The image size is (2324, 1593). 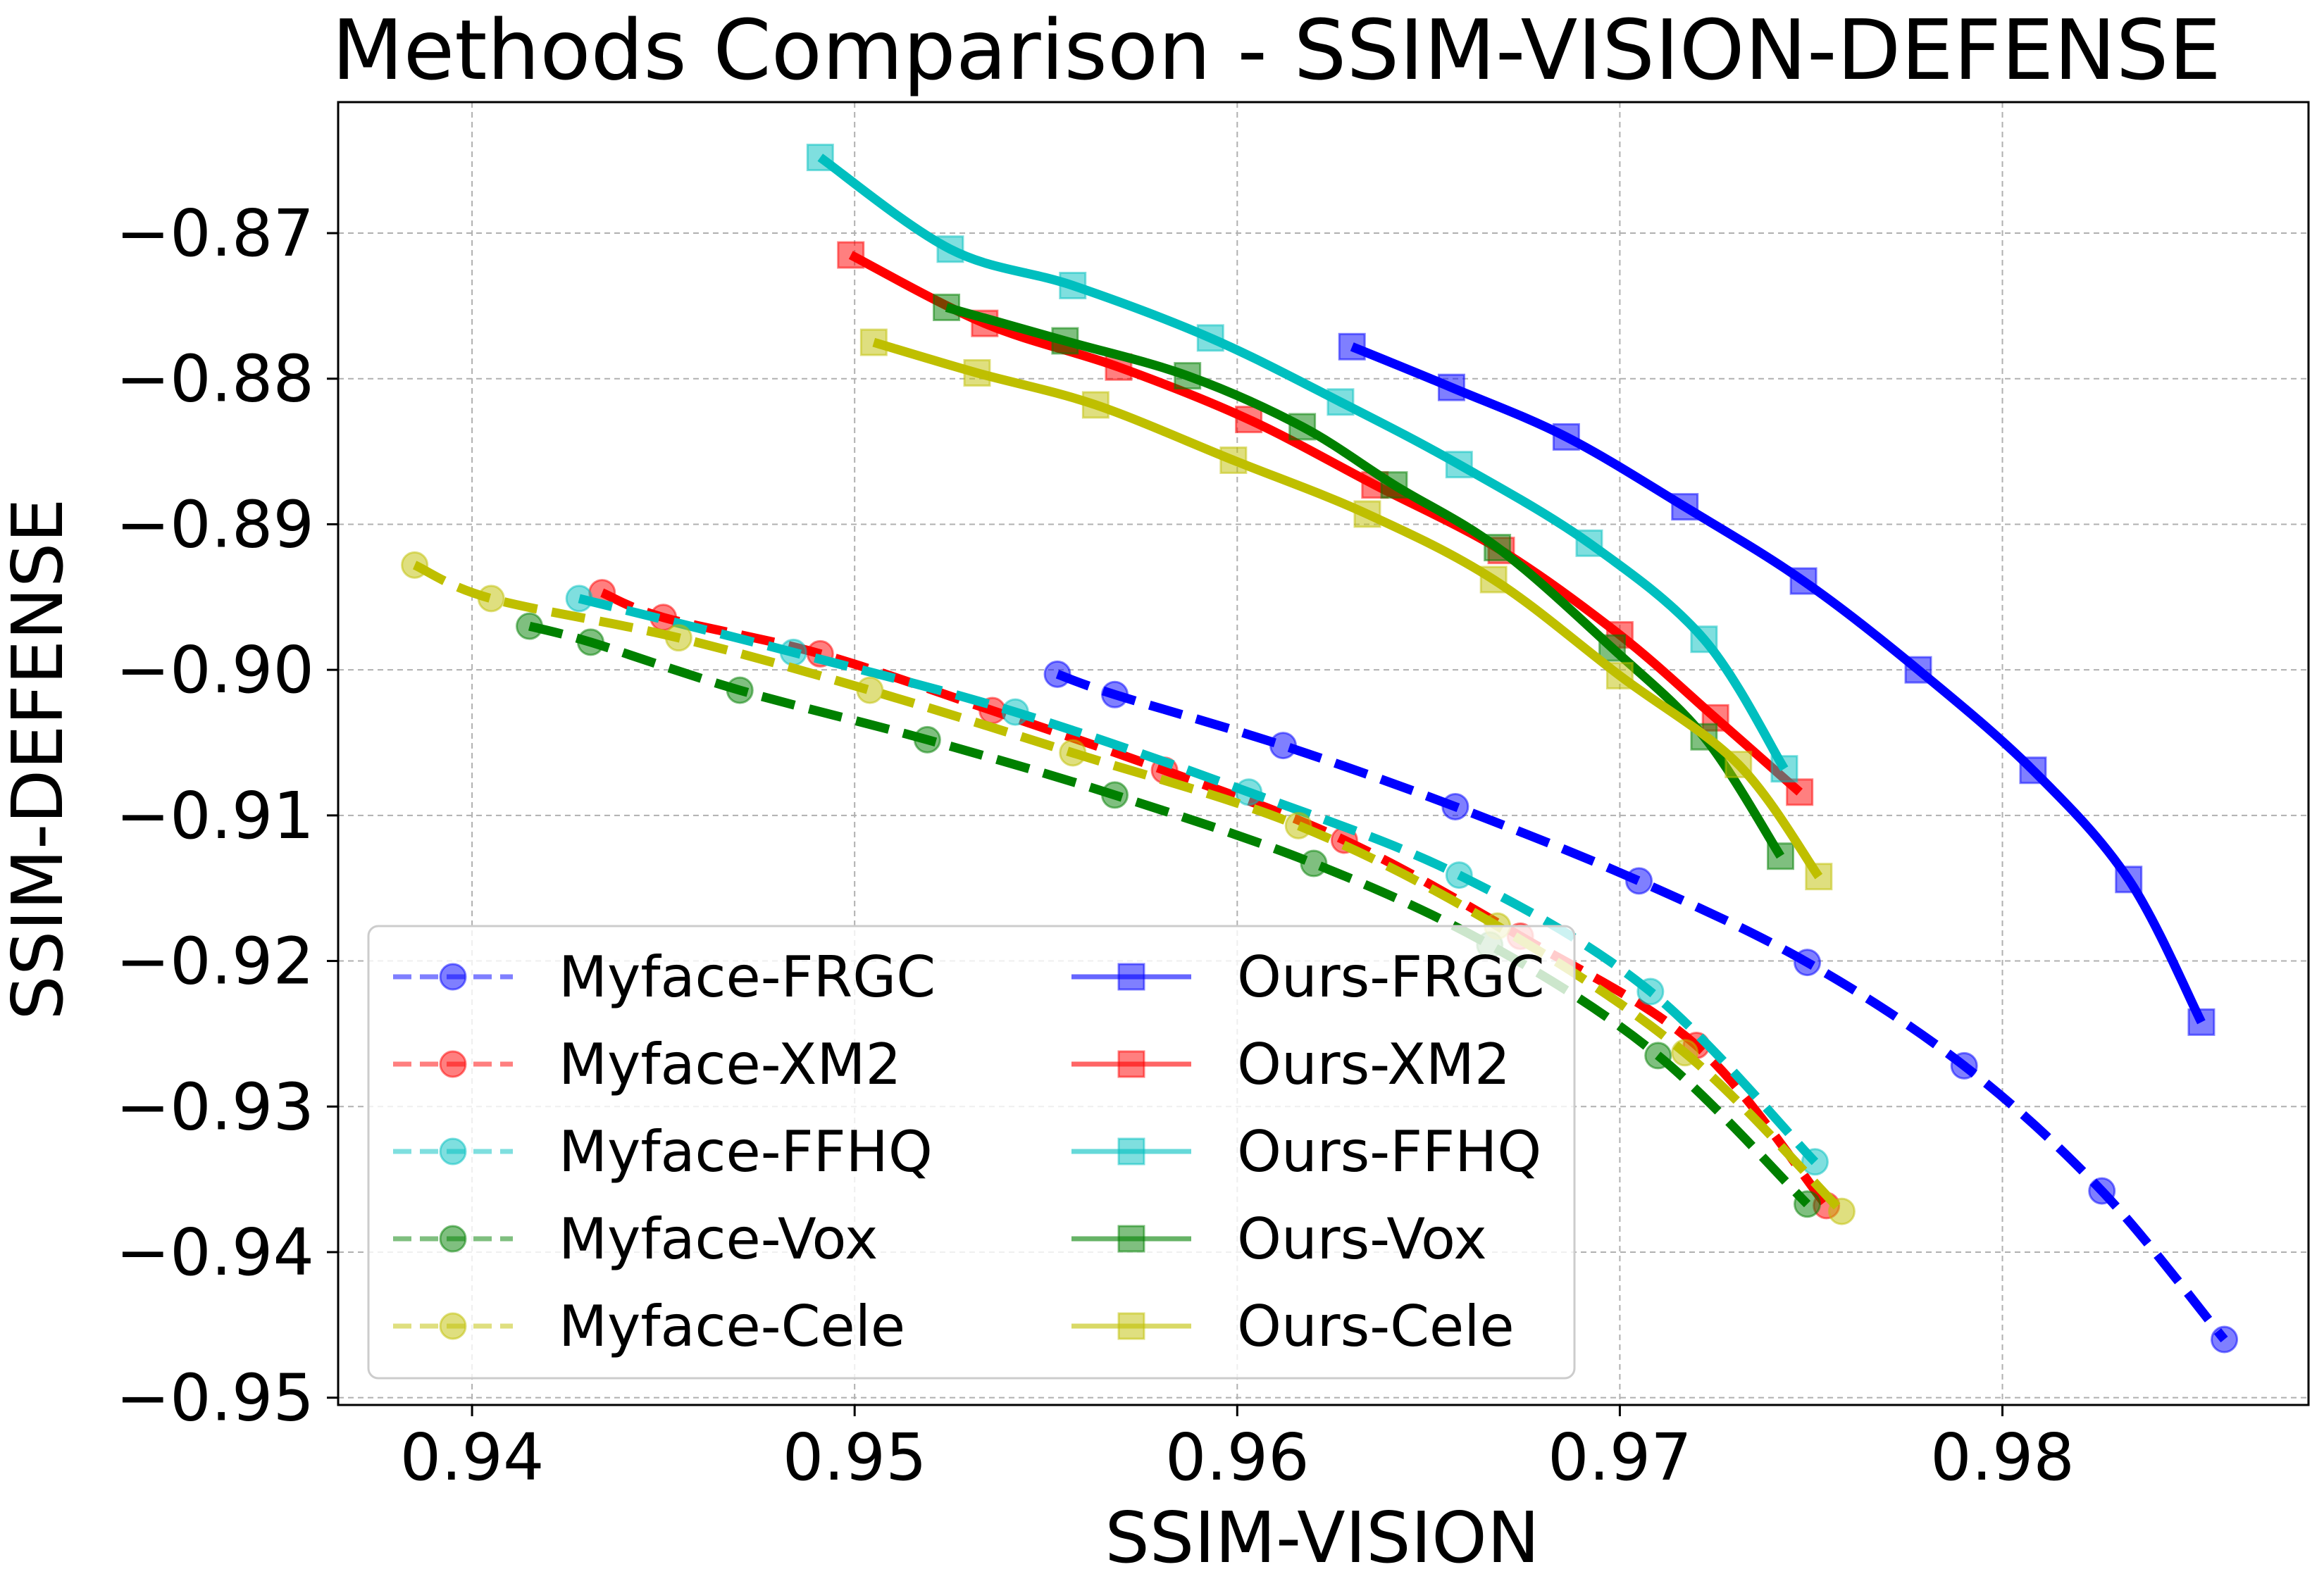 I want to click on y-tick-label: −0.90, so click(x=215, y=670).